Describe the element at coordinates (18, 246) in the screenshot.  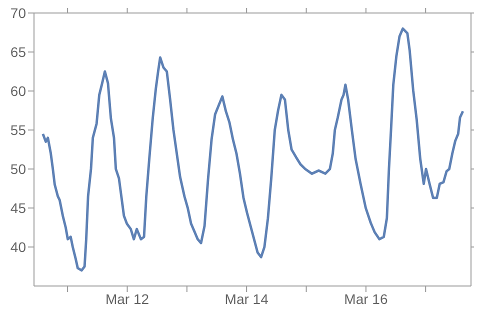
I see `y-tick-label: 40` at that location.